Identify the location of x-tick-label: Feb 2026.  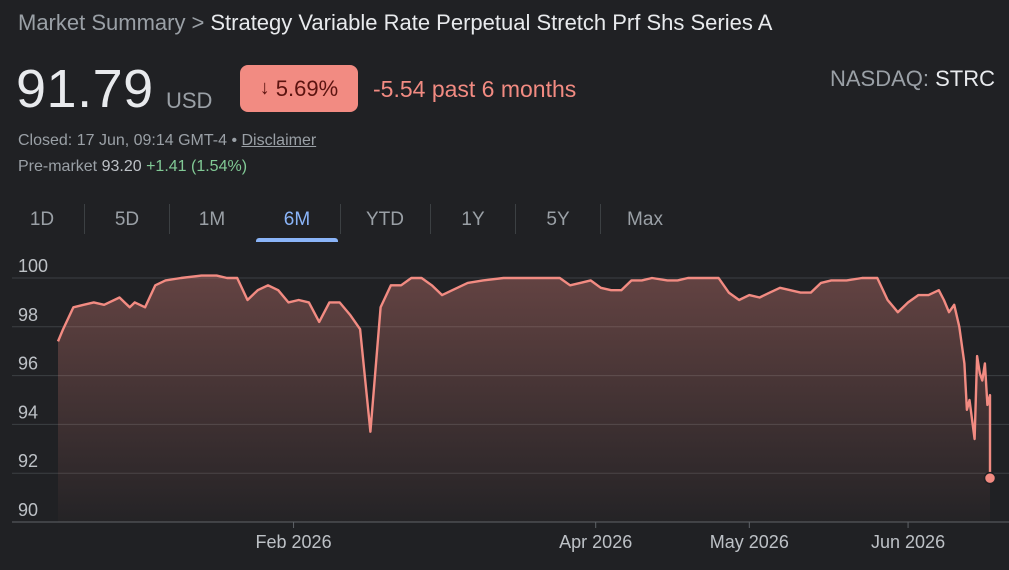
(294, 542).